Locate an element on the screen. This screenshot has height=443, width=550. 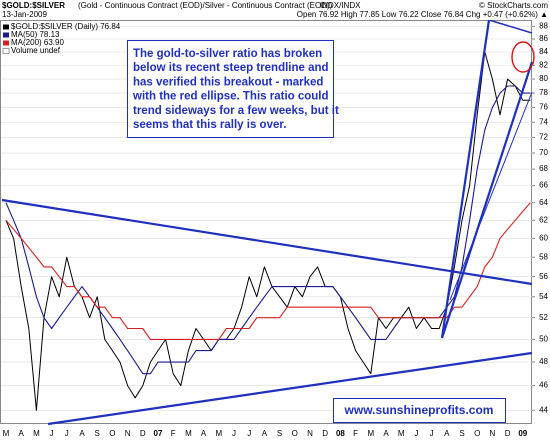
y-tick-label: 72 is located at coordinates (543, 137).